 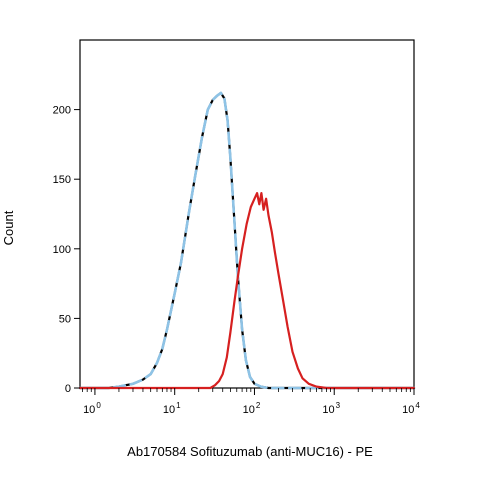 What do you see at coordinates (92, 408) in the screenshot?
I see `x-tick-label: 10⁰` at bounding box center [92, 408].